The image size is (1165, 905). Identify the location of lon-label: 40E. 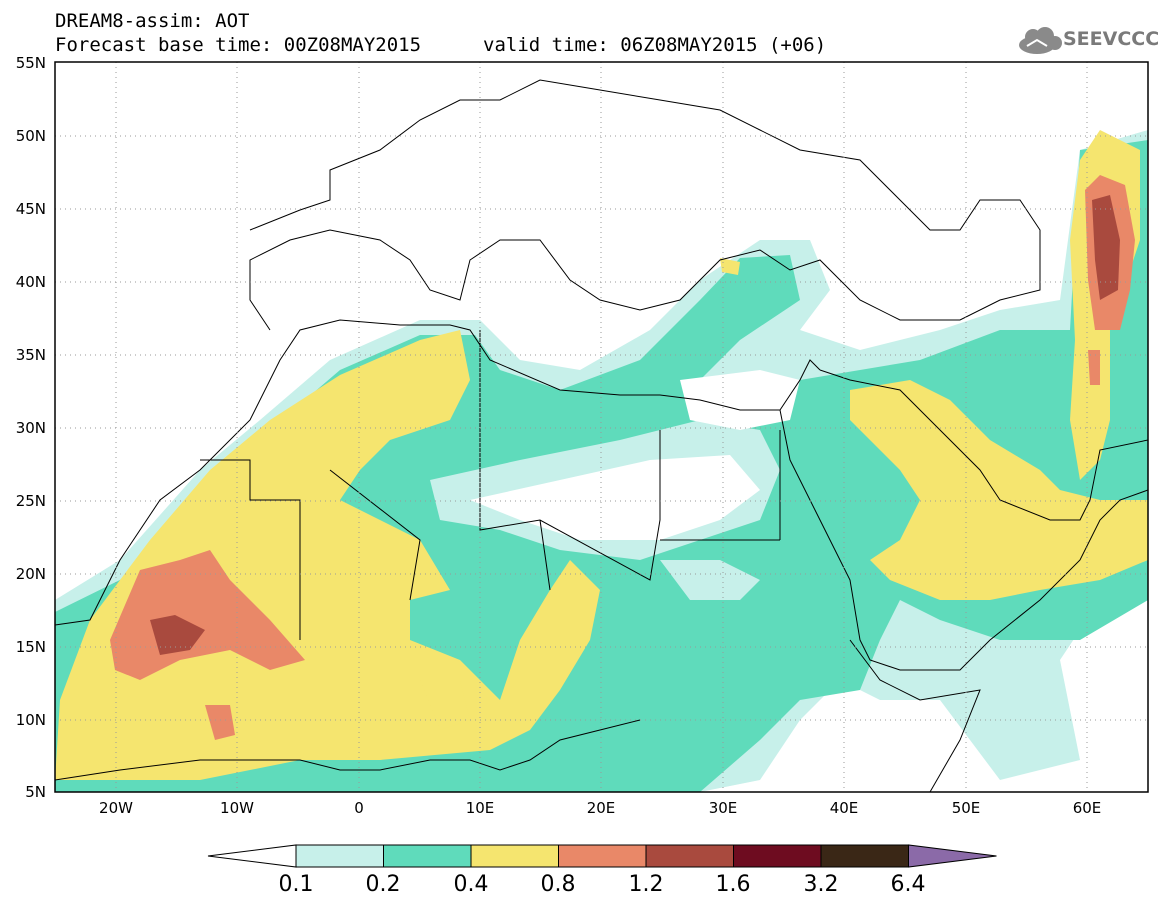
(844, 808).